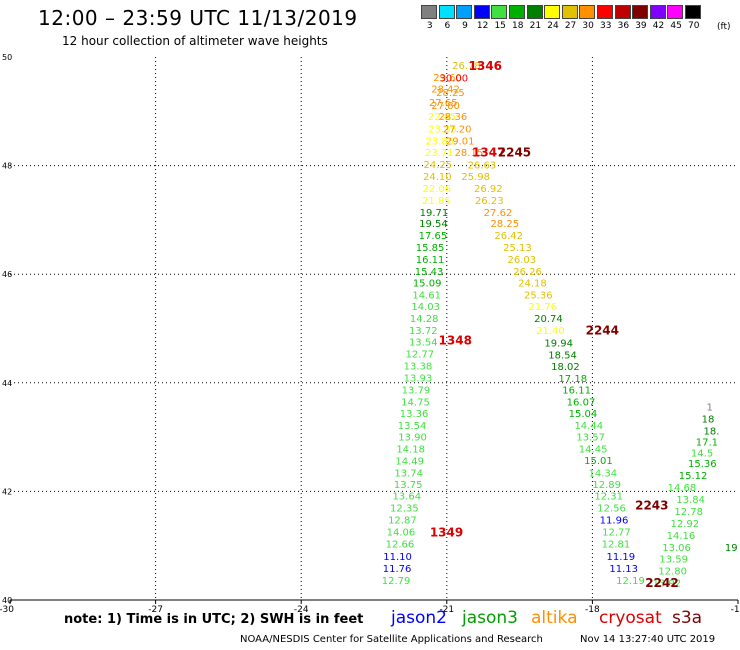 The width and height of the screenshot is (740, 650). I want to click on data-point: 26.03, so click(521, 260).